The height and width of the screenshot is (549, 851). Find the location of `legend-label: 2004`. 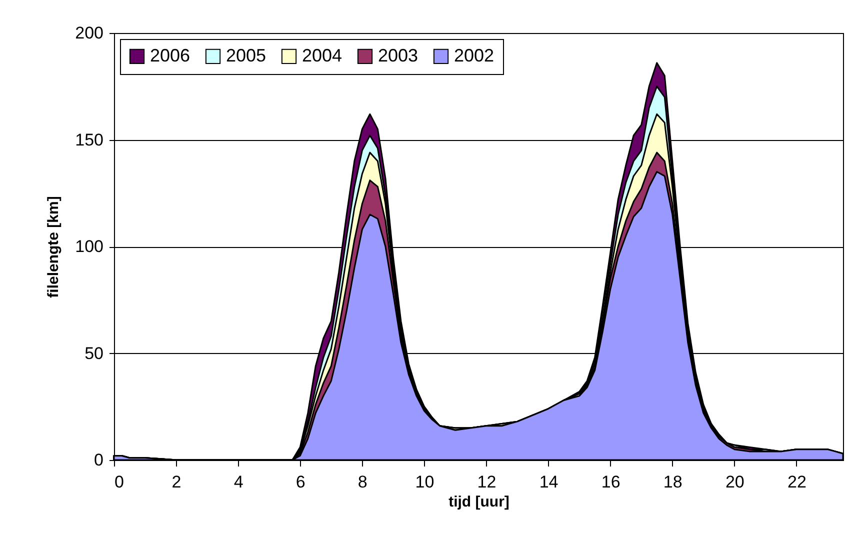

legend-label: 2004 is located at coordinates (322, 55).